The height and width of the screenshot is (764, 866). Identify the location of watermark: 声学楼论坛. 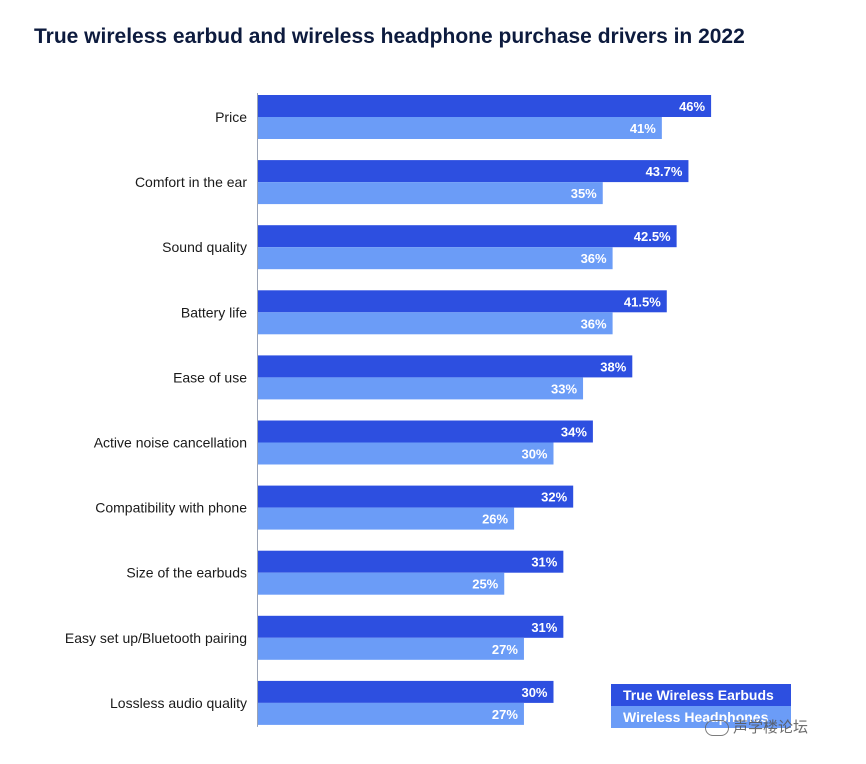
(756, 726).